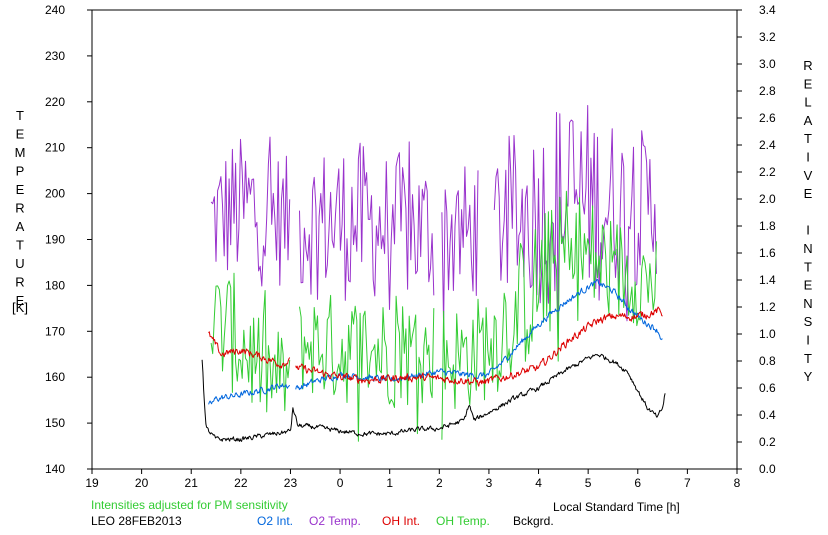 The height and width of the screenshot is (535, 828). I want to click on x-tick-label: 7, so click(687, 483).